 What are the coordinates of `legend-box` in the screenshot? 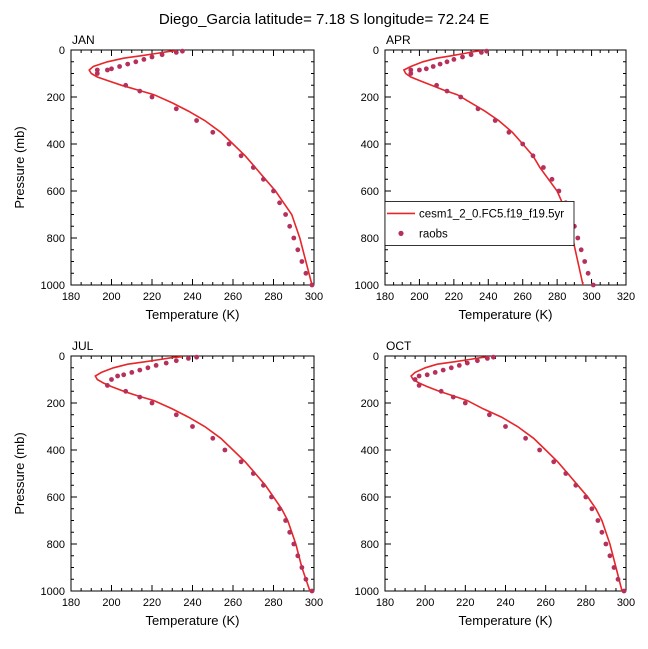 It's located at (479, 223).